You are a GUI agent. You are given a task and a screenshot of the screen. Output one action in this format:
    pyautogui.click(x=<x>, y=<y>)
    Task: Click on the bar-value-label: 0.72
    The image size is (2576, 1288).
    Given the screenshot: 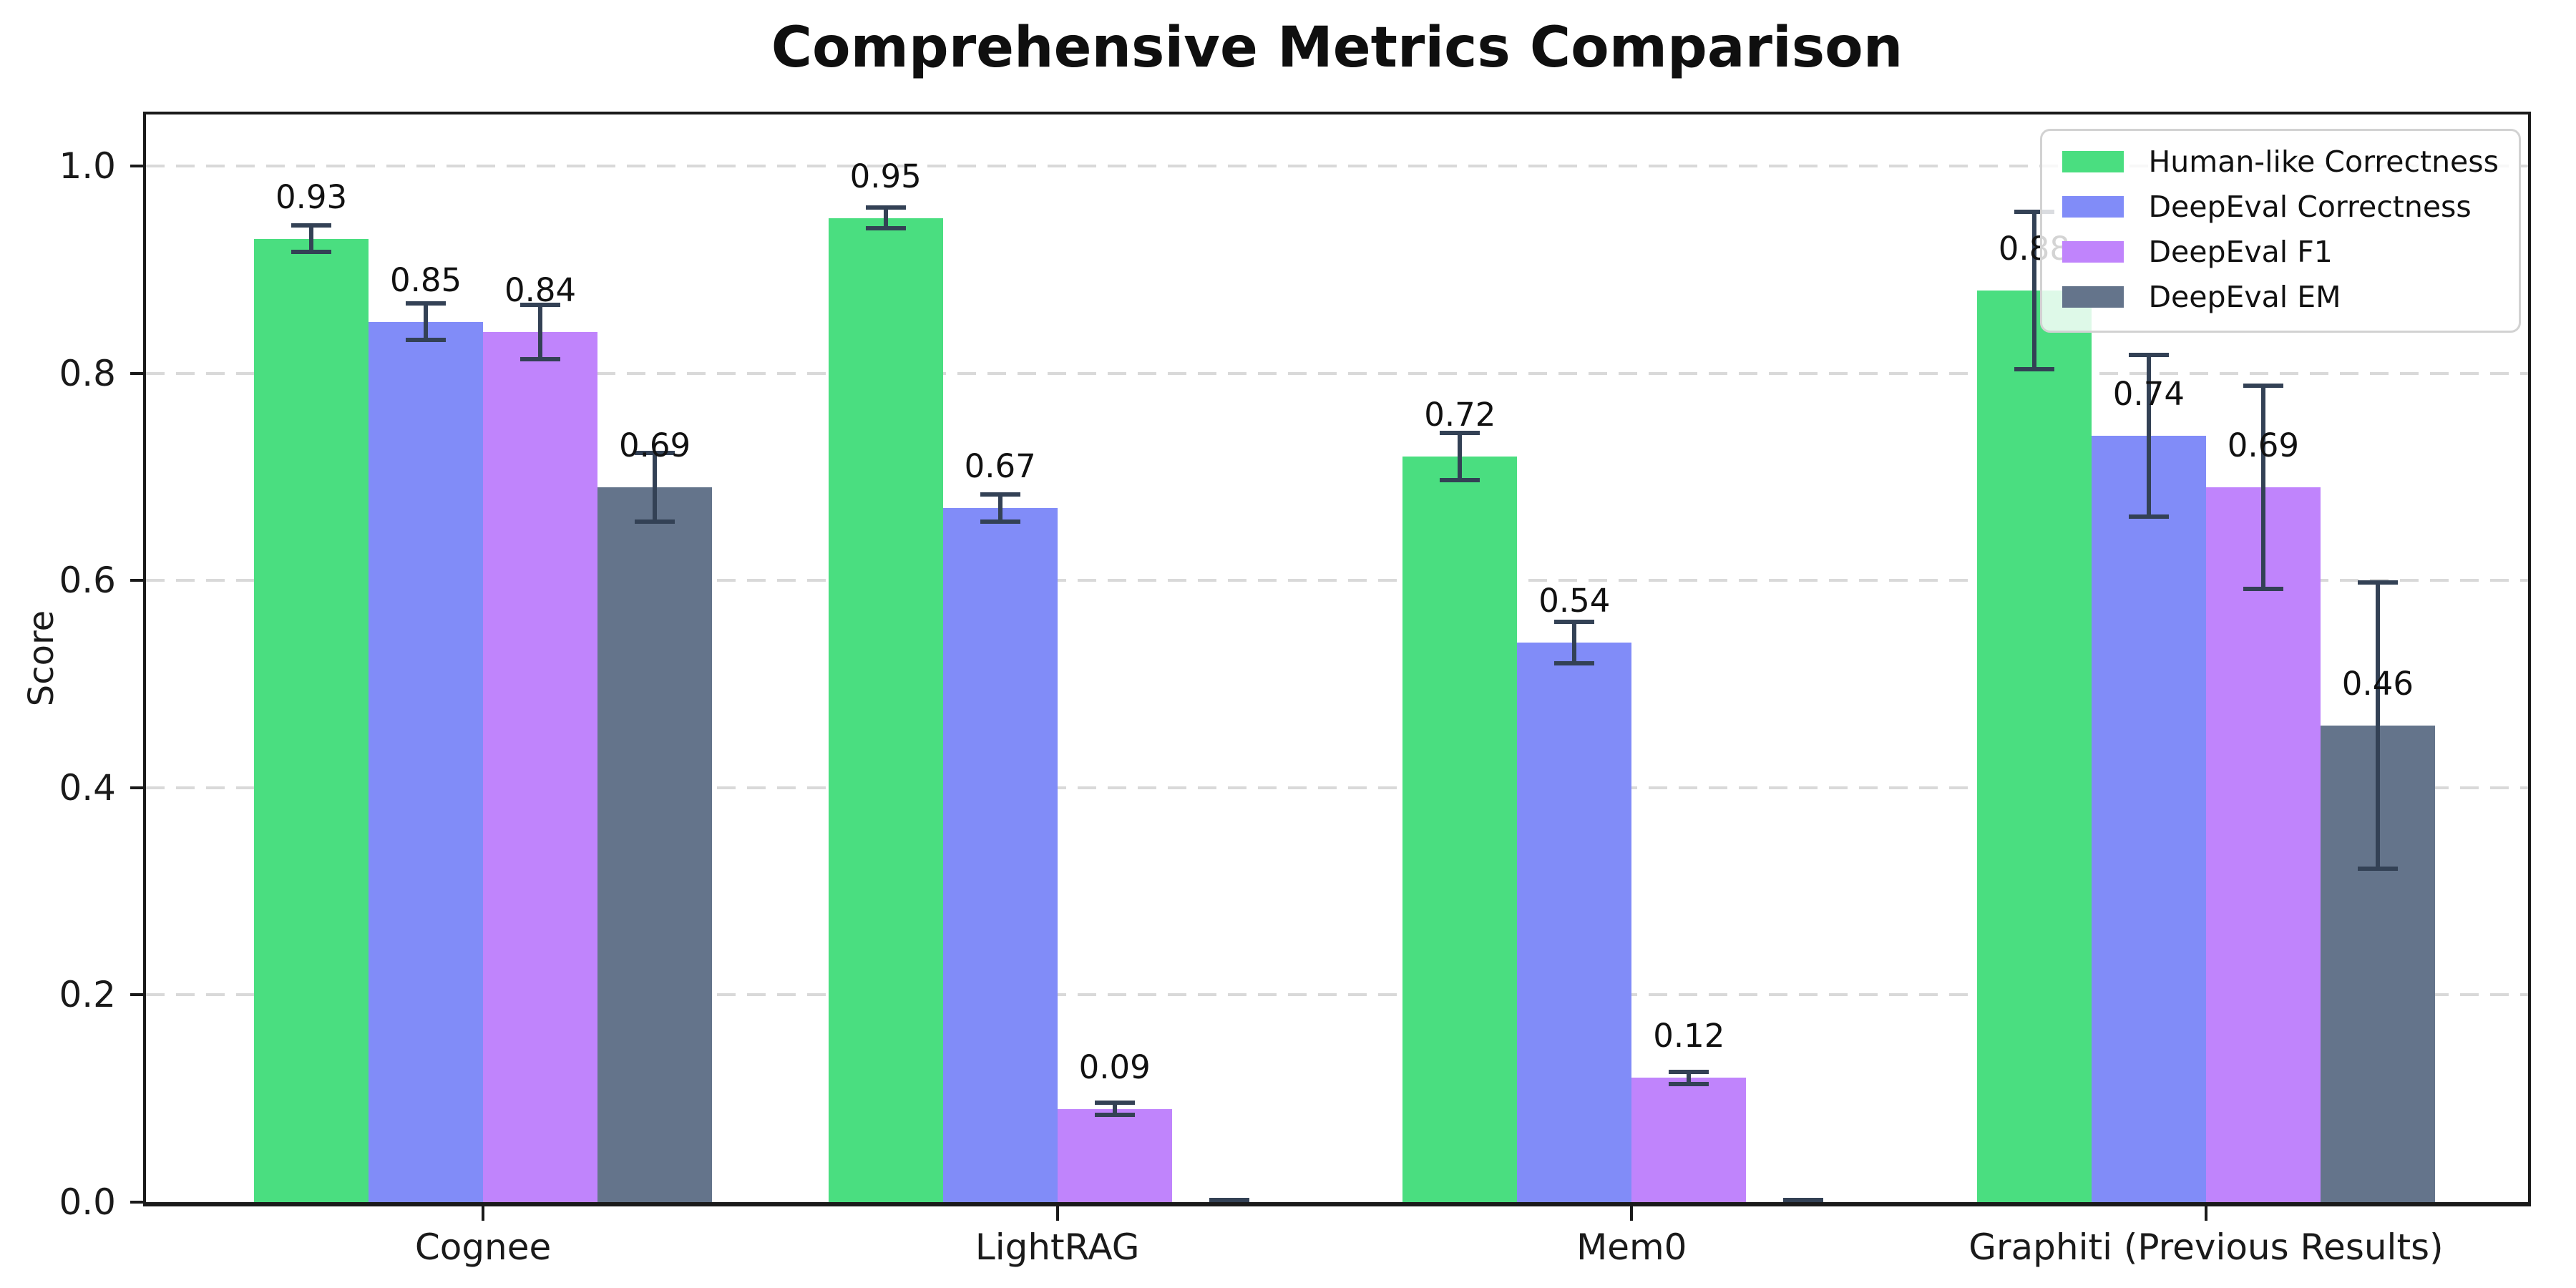 What is the action you would take?
    pyautogui.click(x=1460, y=414)
    